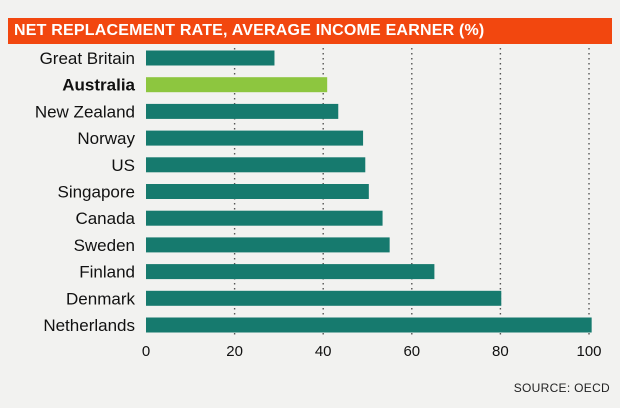 The width and height of the screenshot is (620, 408). Describe the element at coordinates (100, 298) in the screenshot. I see `category-label: Denmark` at that location.